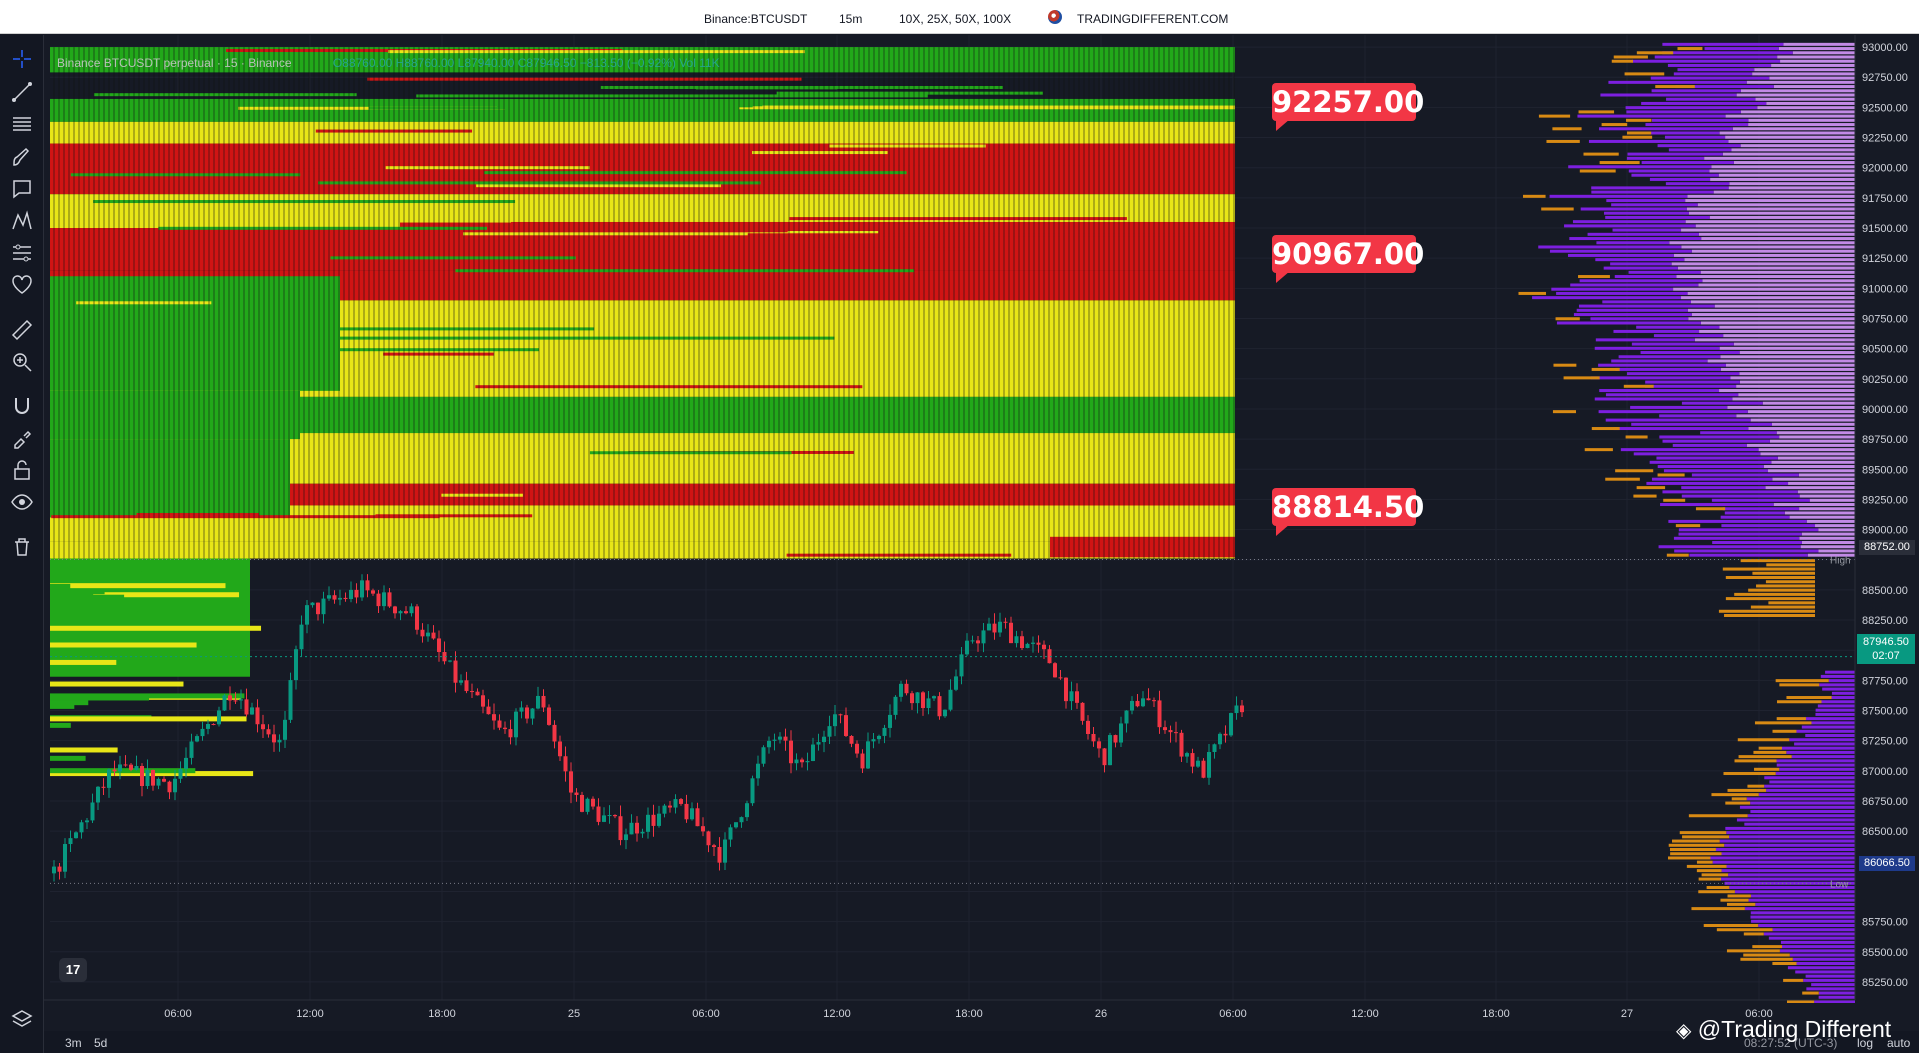  I want to click on tradingview-logo: 17, so click(73, 970).